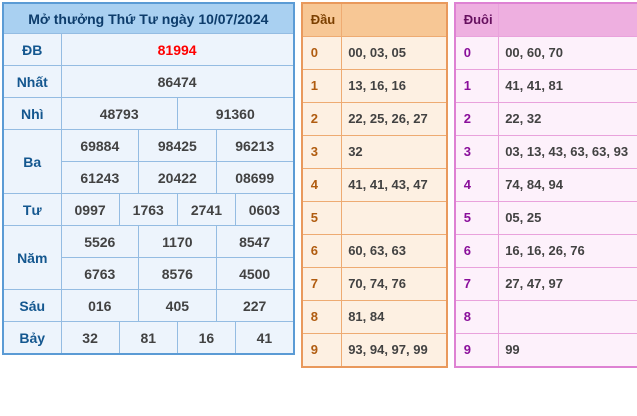 The width and height of the screenshot is (637, 416). I want to click on result-table-title: Mở thưởng Thứ Tư ngày 10/07/2024, so click(148, 18).